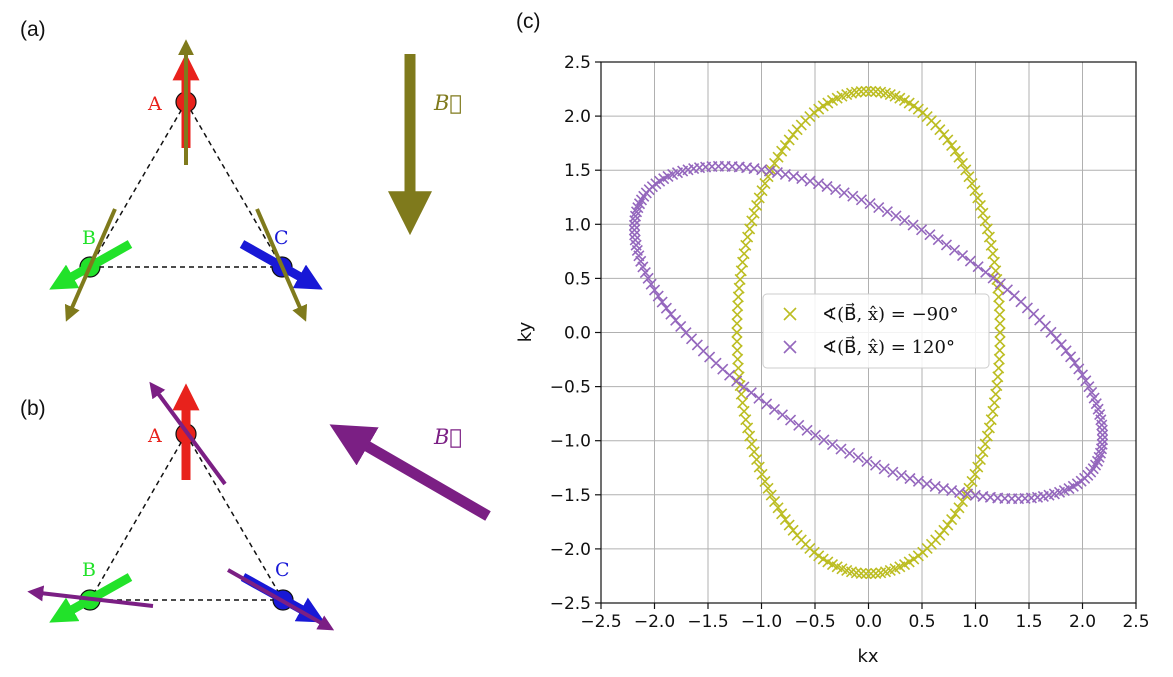  Describe the element at coordinates (888, 347) in the screenshot. I see `legend-label-series-2: ∢(B⃗, x̂) = 120°` at that location.